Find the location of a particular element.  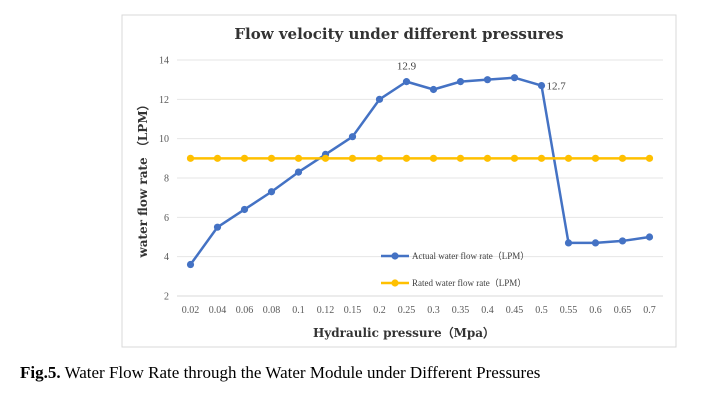

caption-label: Fig.5. is located at coordinates (40, 372).